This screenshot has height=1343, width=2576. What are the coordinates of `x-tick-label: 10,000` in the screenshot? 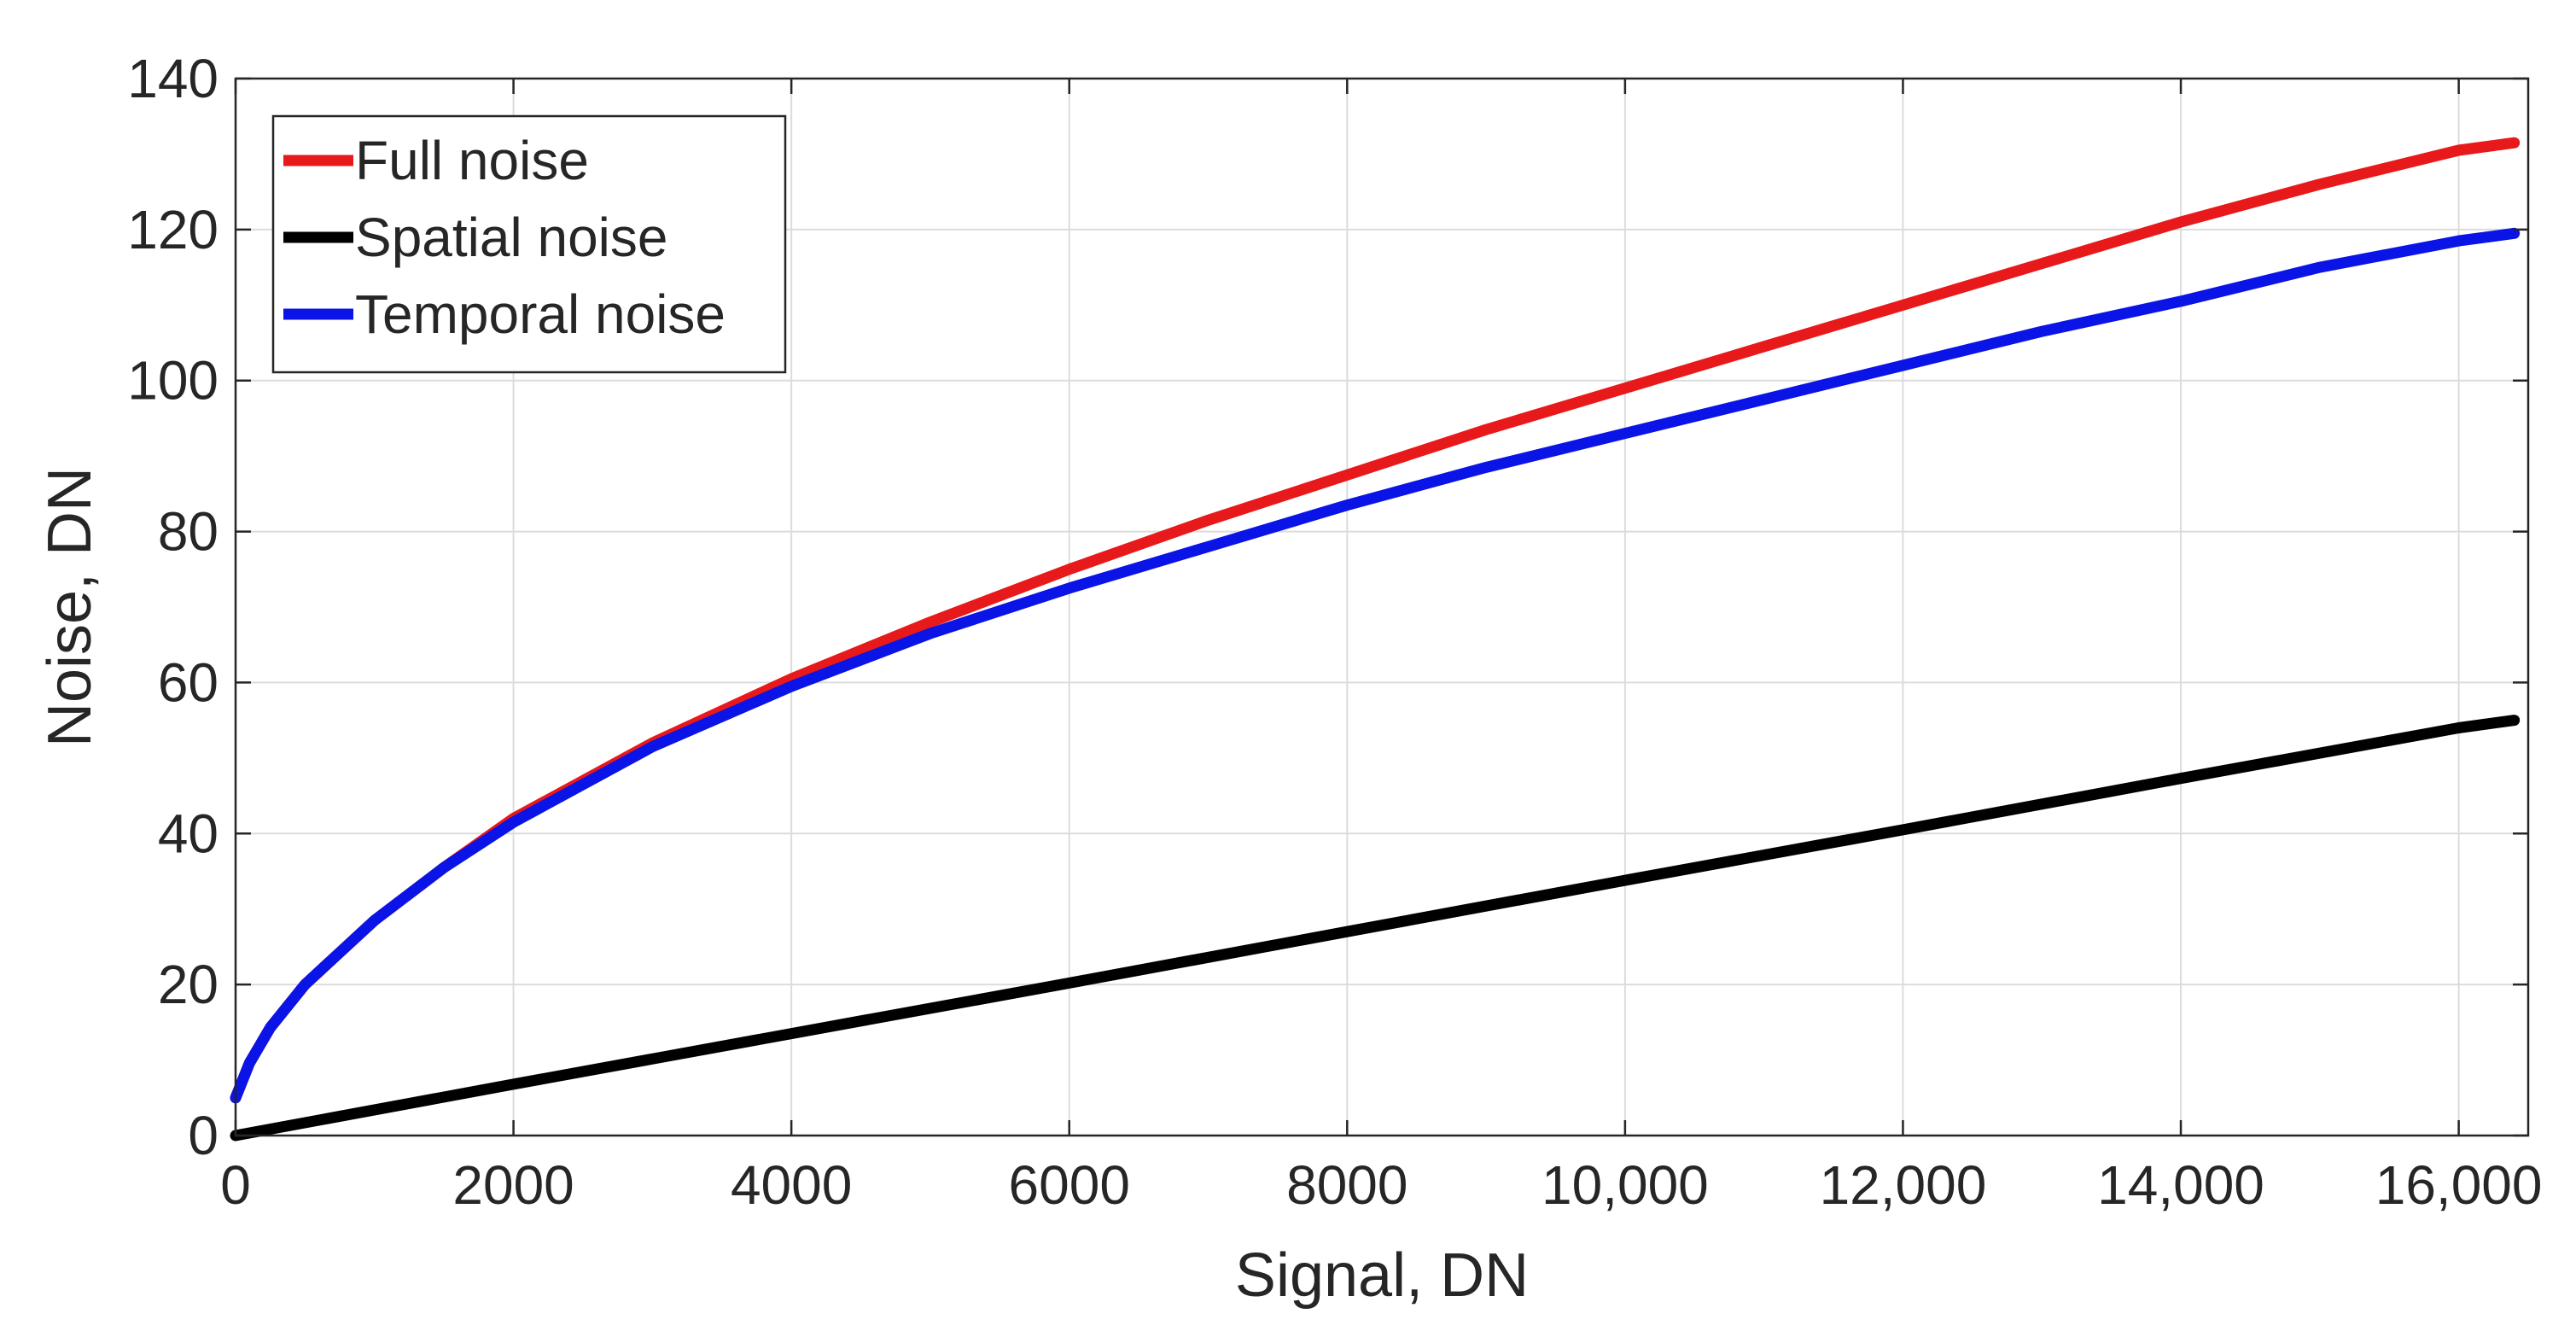 It's located at (1625, 1185).